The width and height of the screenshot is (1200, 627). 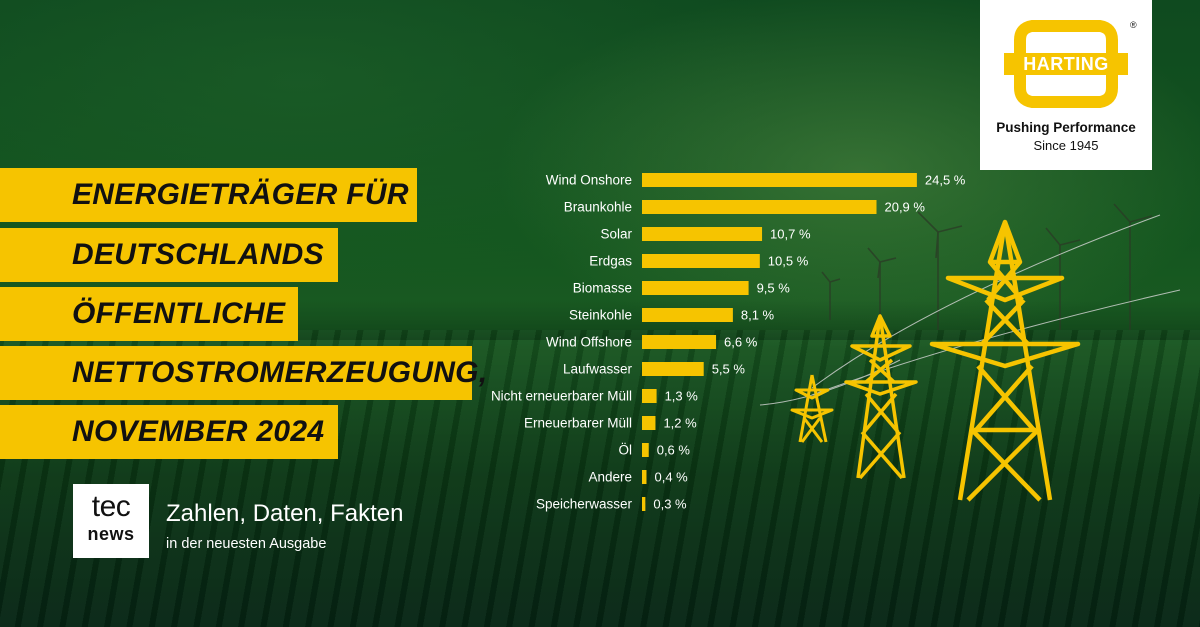 I want to click on pylon-large-icon, so click(x=1005, y=360).